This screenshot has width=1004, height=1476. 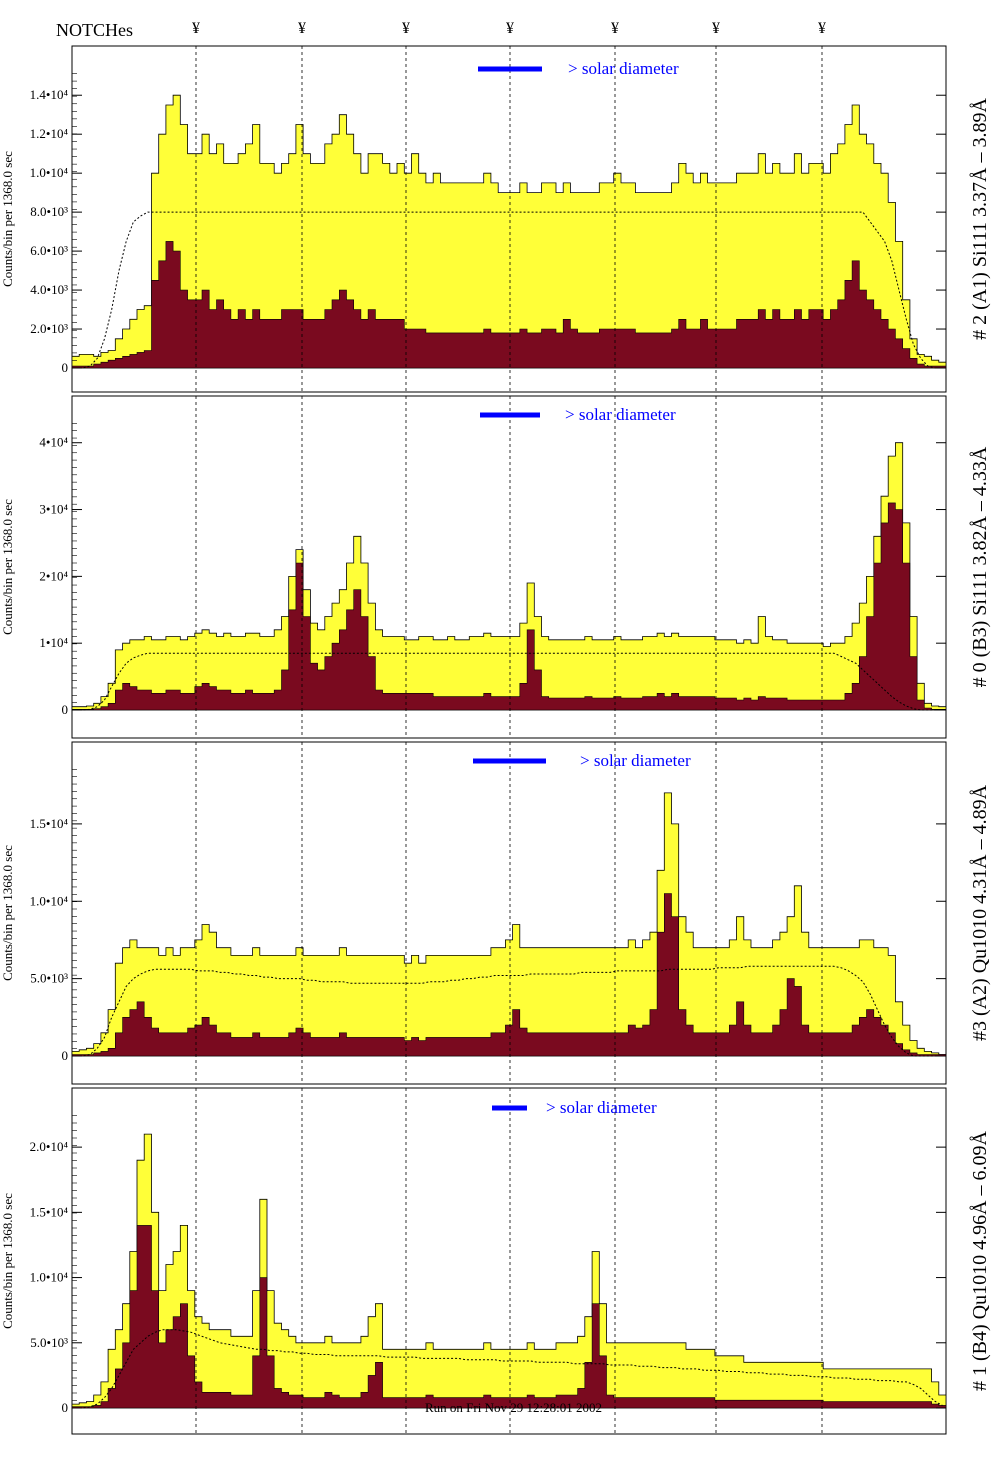 I want to click on y-tick-label: 3•10⁴, so click(x=53, y=509).